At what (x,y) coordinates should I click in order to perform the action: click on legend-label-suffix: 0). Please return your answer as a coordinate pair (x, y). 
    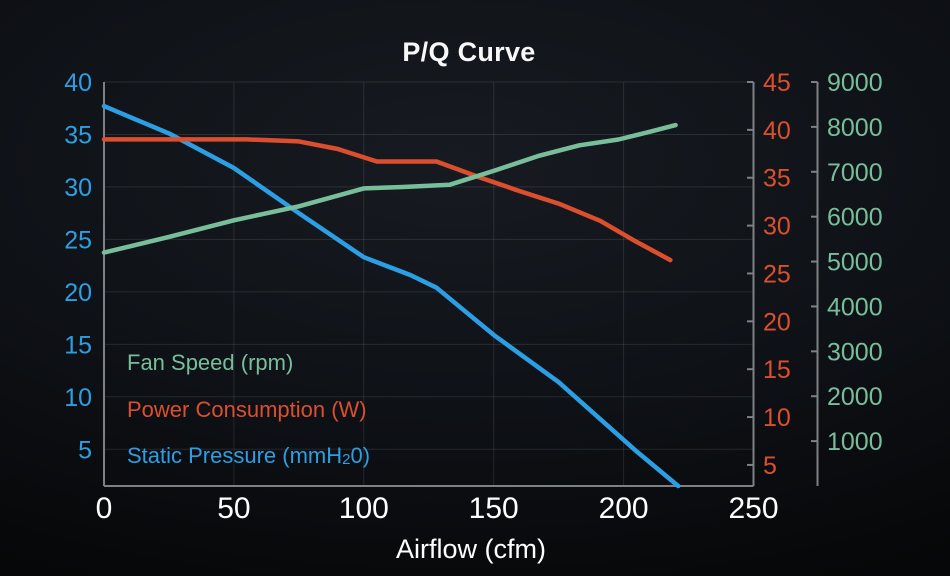
    Looking at the image, I should click on (360, 456).